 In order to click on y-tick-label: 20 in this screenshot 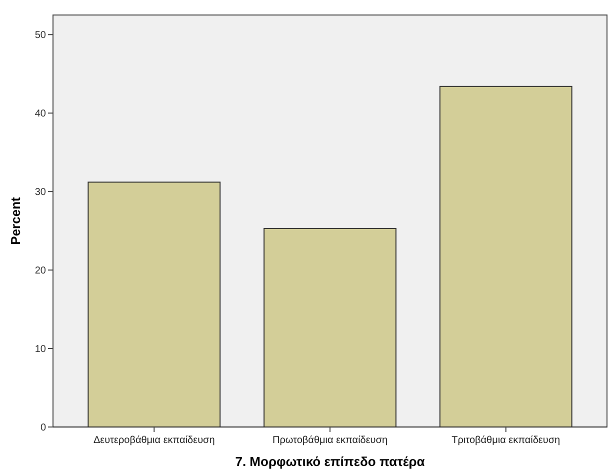, I will do `click(40, 271)`.